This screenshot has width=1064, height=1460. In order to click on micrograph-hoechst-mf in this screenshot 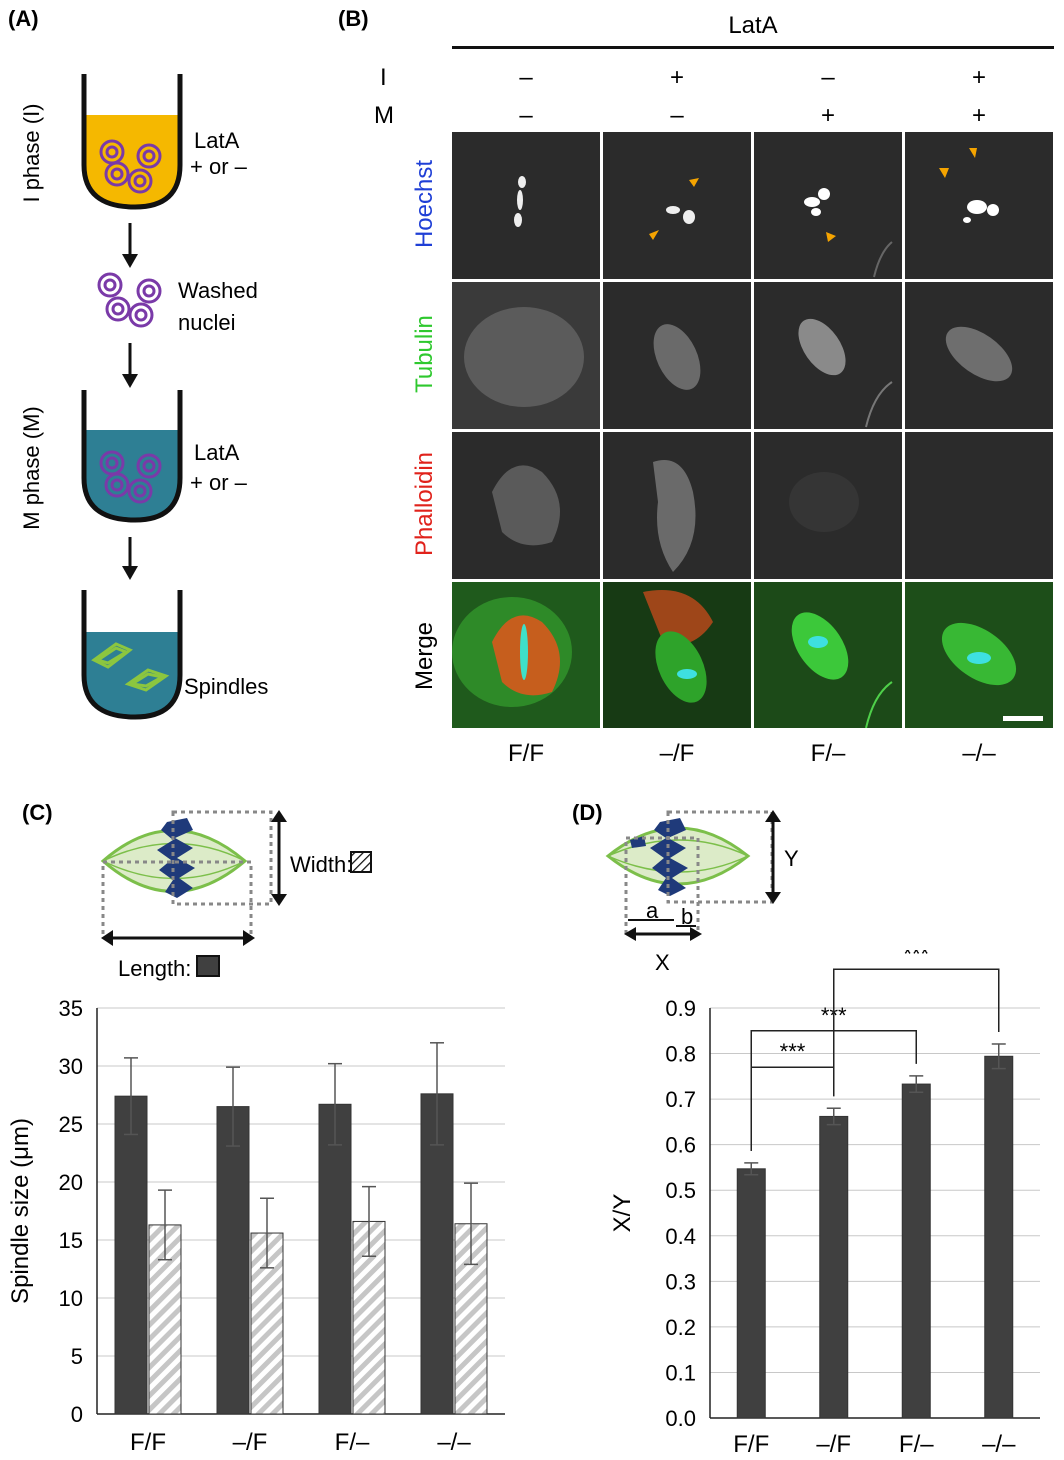, I will do `click(677, 205)`.